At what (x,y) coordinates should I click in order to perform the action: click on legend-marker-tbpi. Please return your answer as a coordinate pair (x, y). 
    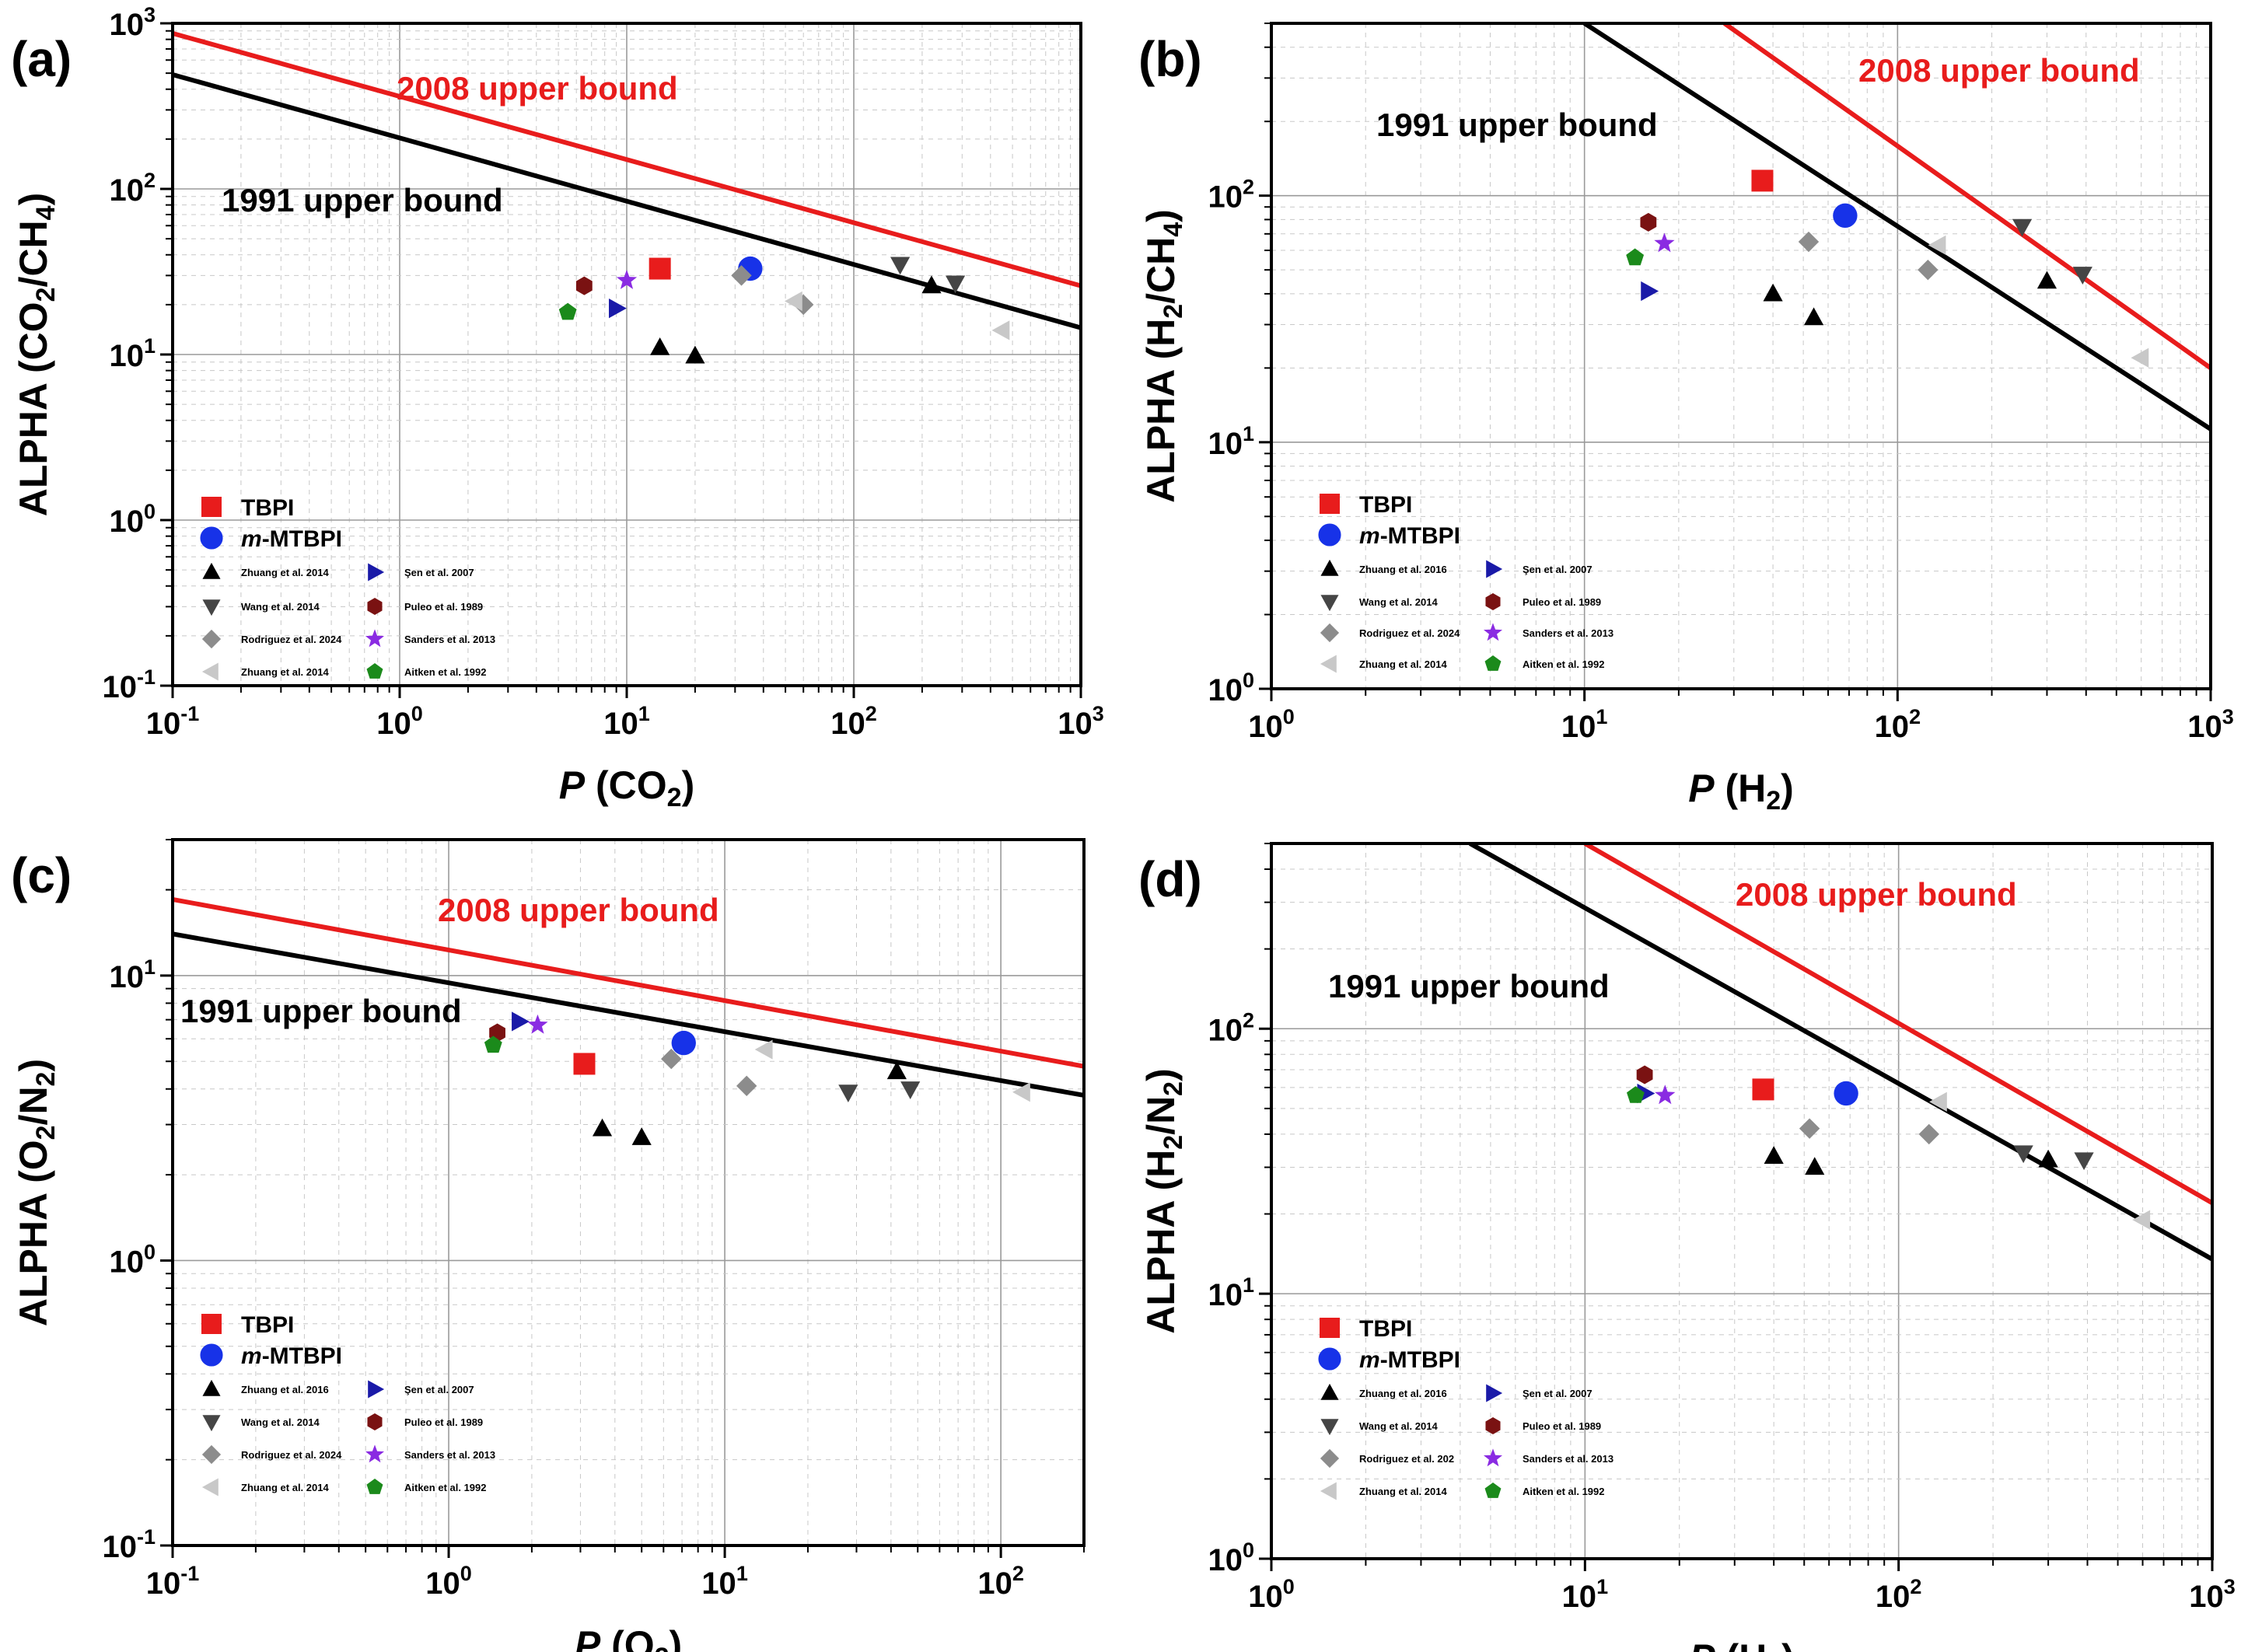
    Looking at the image, I should click on (212, 507).